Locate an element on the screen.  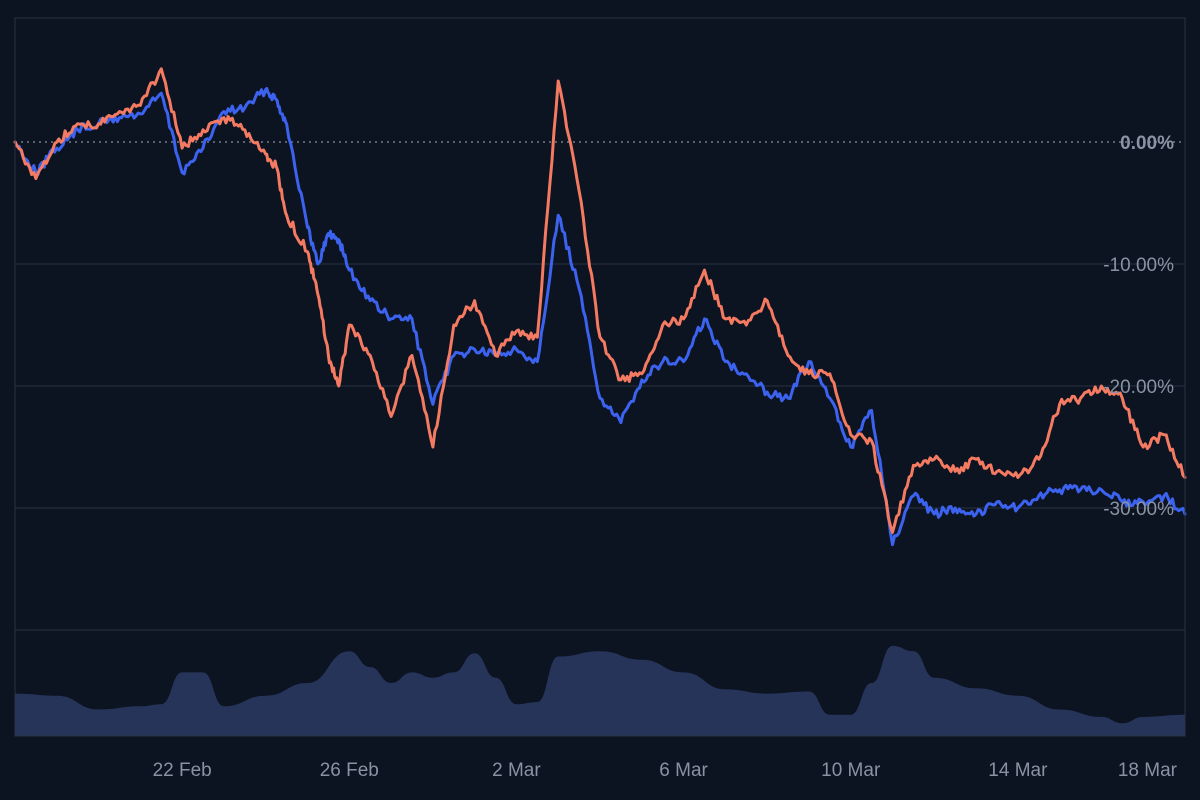
x-axis-labels: 22 Feb 26 Feb 2 Mar 6 Mar 10 Mar 14 Mar 18 Mar is located at coordinates (665, 770).